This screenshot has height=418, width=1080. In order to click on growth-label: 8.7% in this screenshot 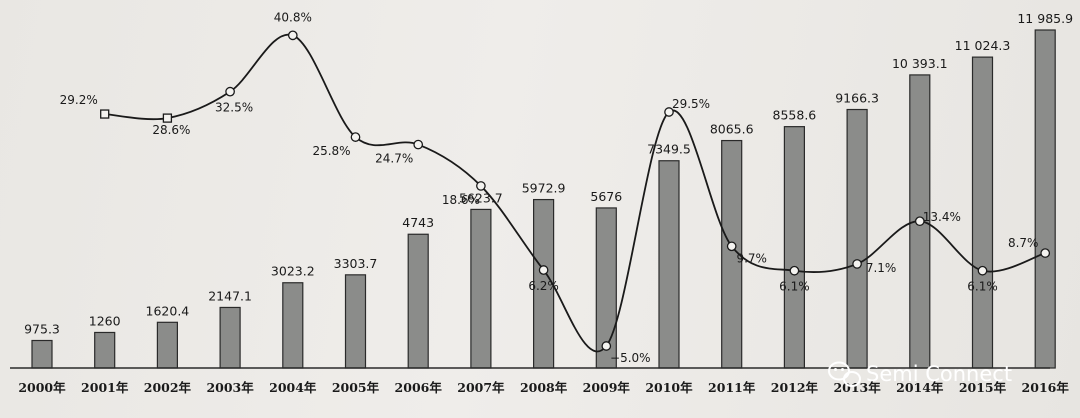, I will do `click(1023, 243)`.